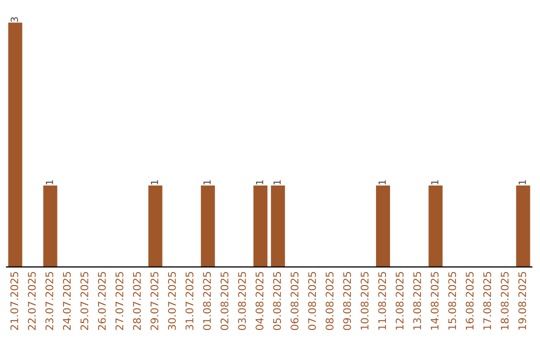 The image size is (540, 340). What do you see at coordinates (277, 301) in the screenshot?
I see `x-tick-label: 05.08.2025` at bounding box center [277, 301].